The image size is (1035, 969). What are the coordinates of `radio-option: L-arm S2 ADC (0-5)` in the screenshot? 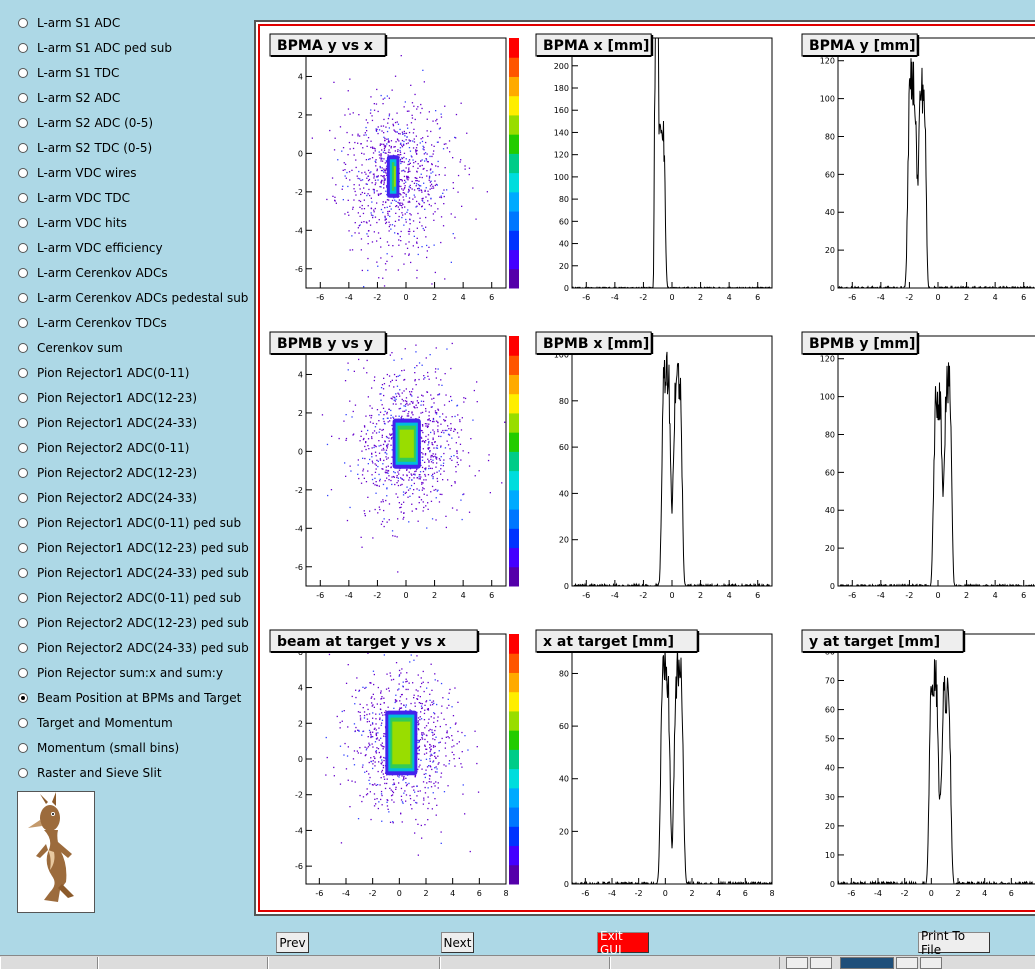 It's located at (85, 123).